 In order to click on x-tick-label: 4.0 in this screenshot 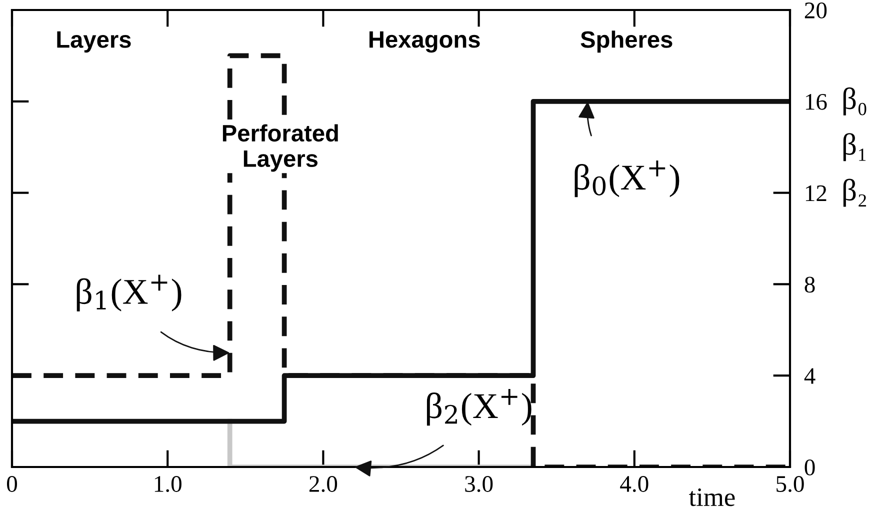, I will do `click(634, 484)`.